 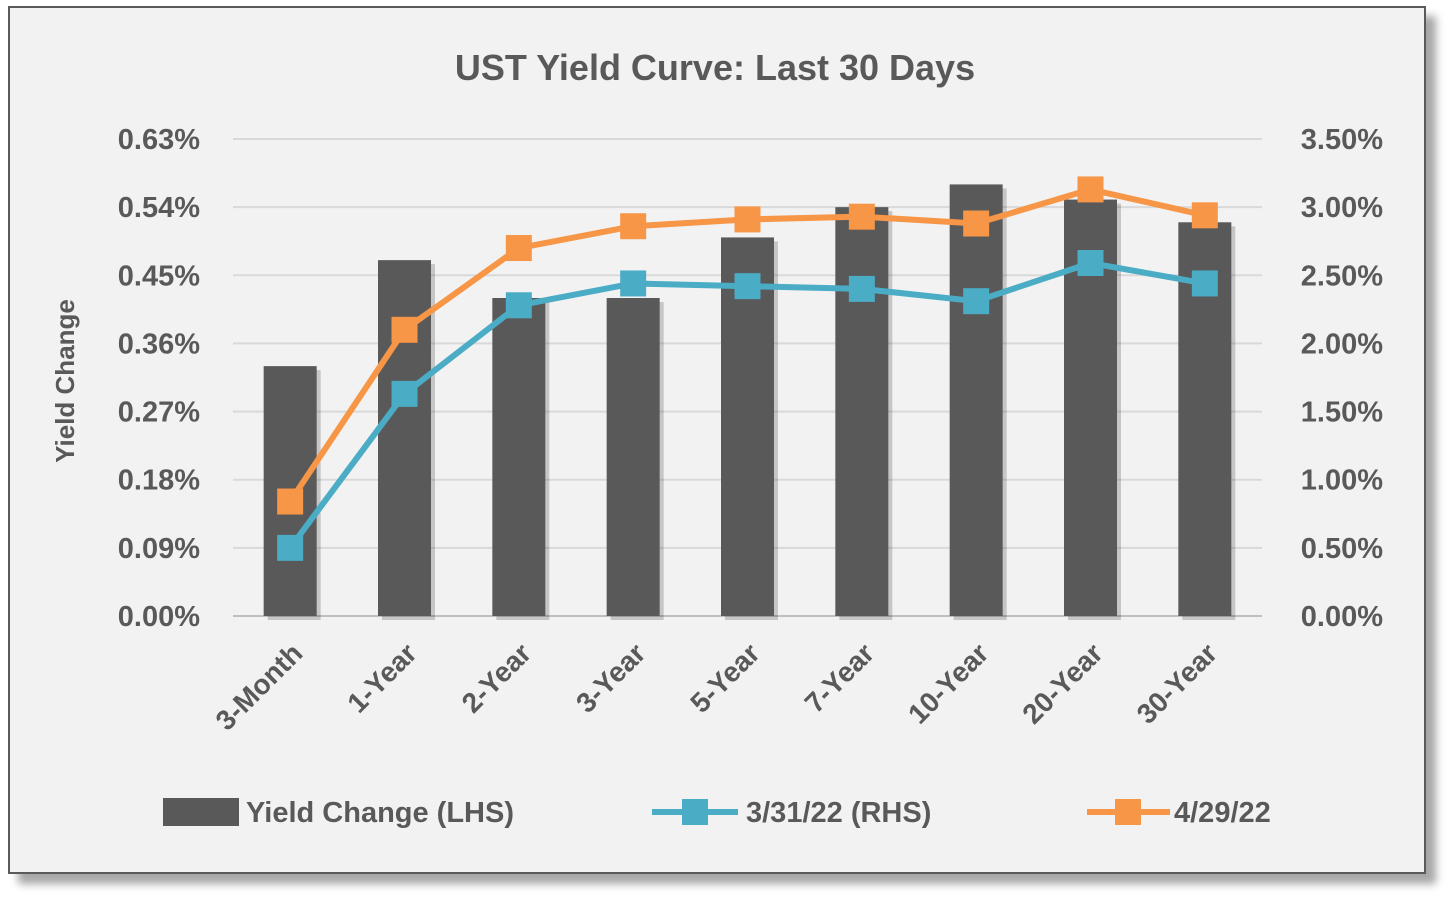 I want to click on y-tick-label-left: 0.63%, so click(x=159, y=140).